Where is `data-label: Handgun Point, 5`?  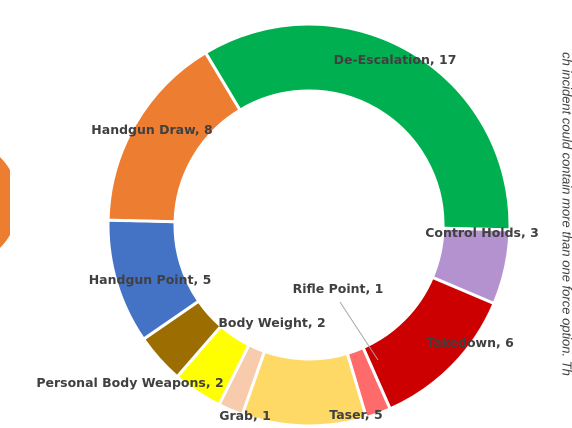 data-label: Handgun Point, 5 is located at coordinates (150, 279).